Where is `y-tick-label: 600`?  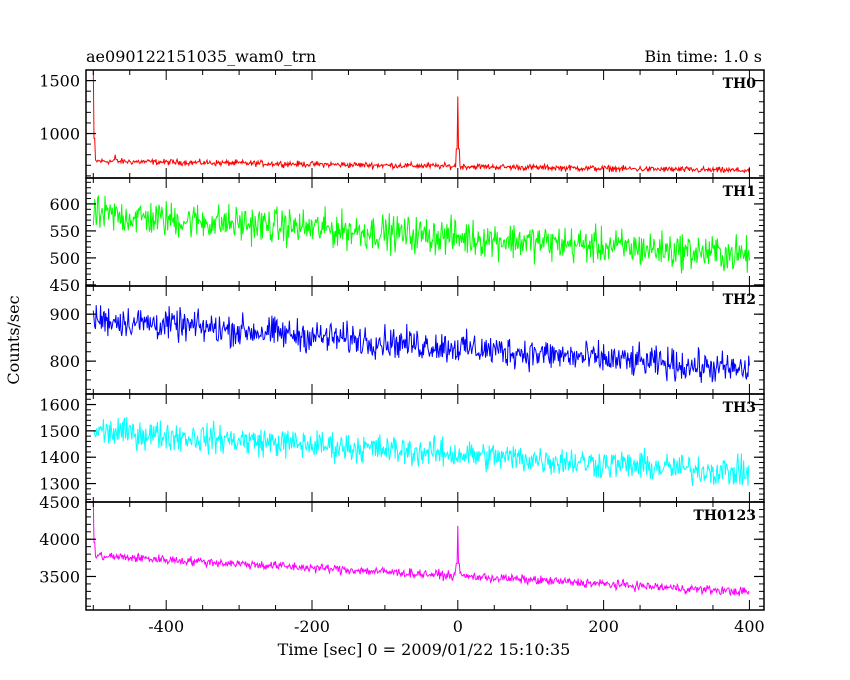
y-tick-label: 600 is located at coordinates (64, 204).